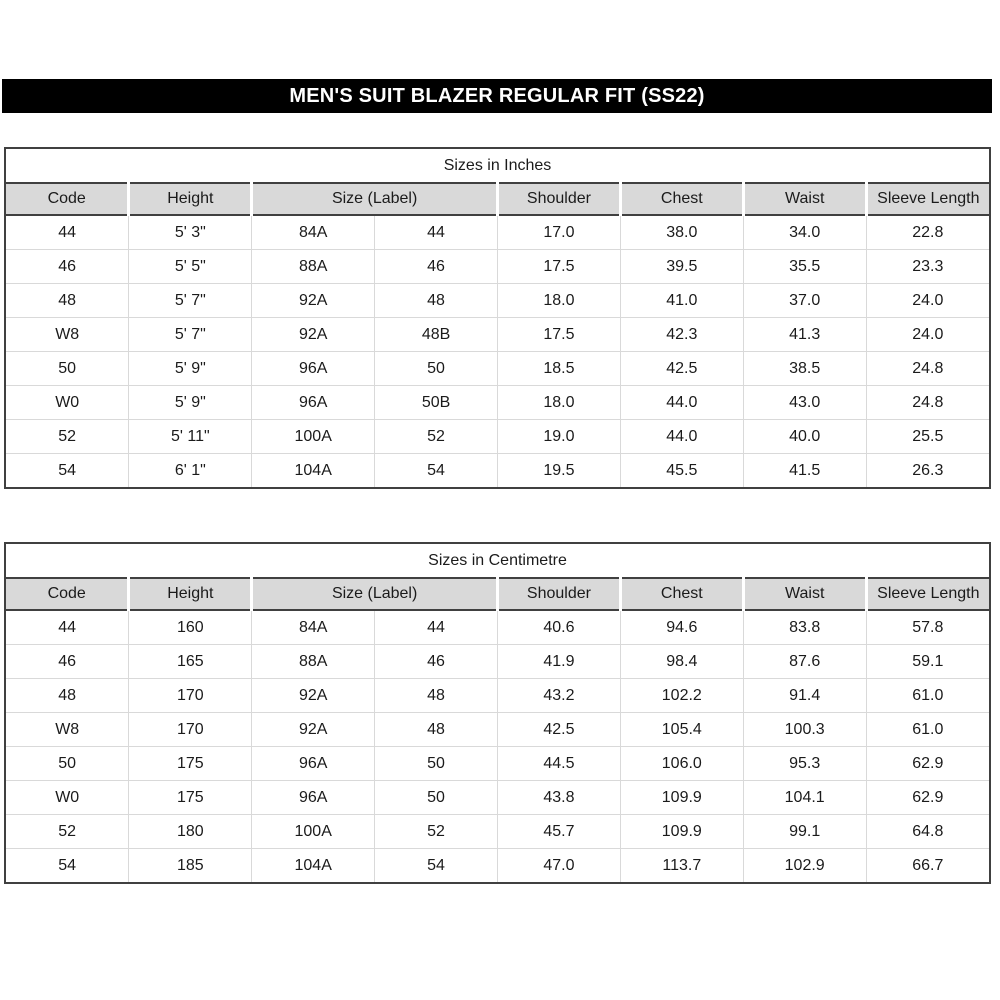  What do you see at coordinates (559, 232) in the screenshot?
I see `table-cell: 17.0` at bounding box center [559, 232].